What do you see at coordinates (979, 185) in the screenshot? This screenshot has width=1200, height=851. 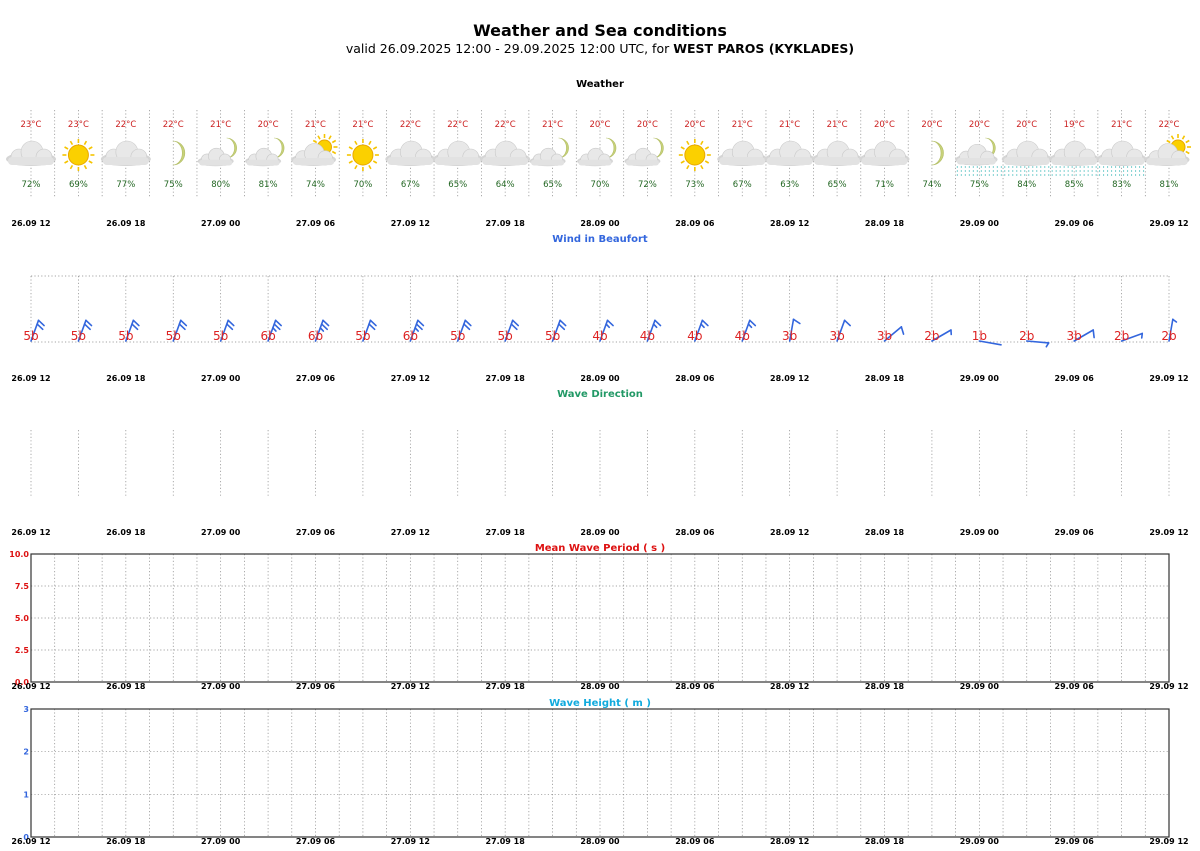 I see `humidity-label: 75%` at bounding box center [979, 185].